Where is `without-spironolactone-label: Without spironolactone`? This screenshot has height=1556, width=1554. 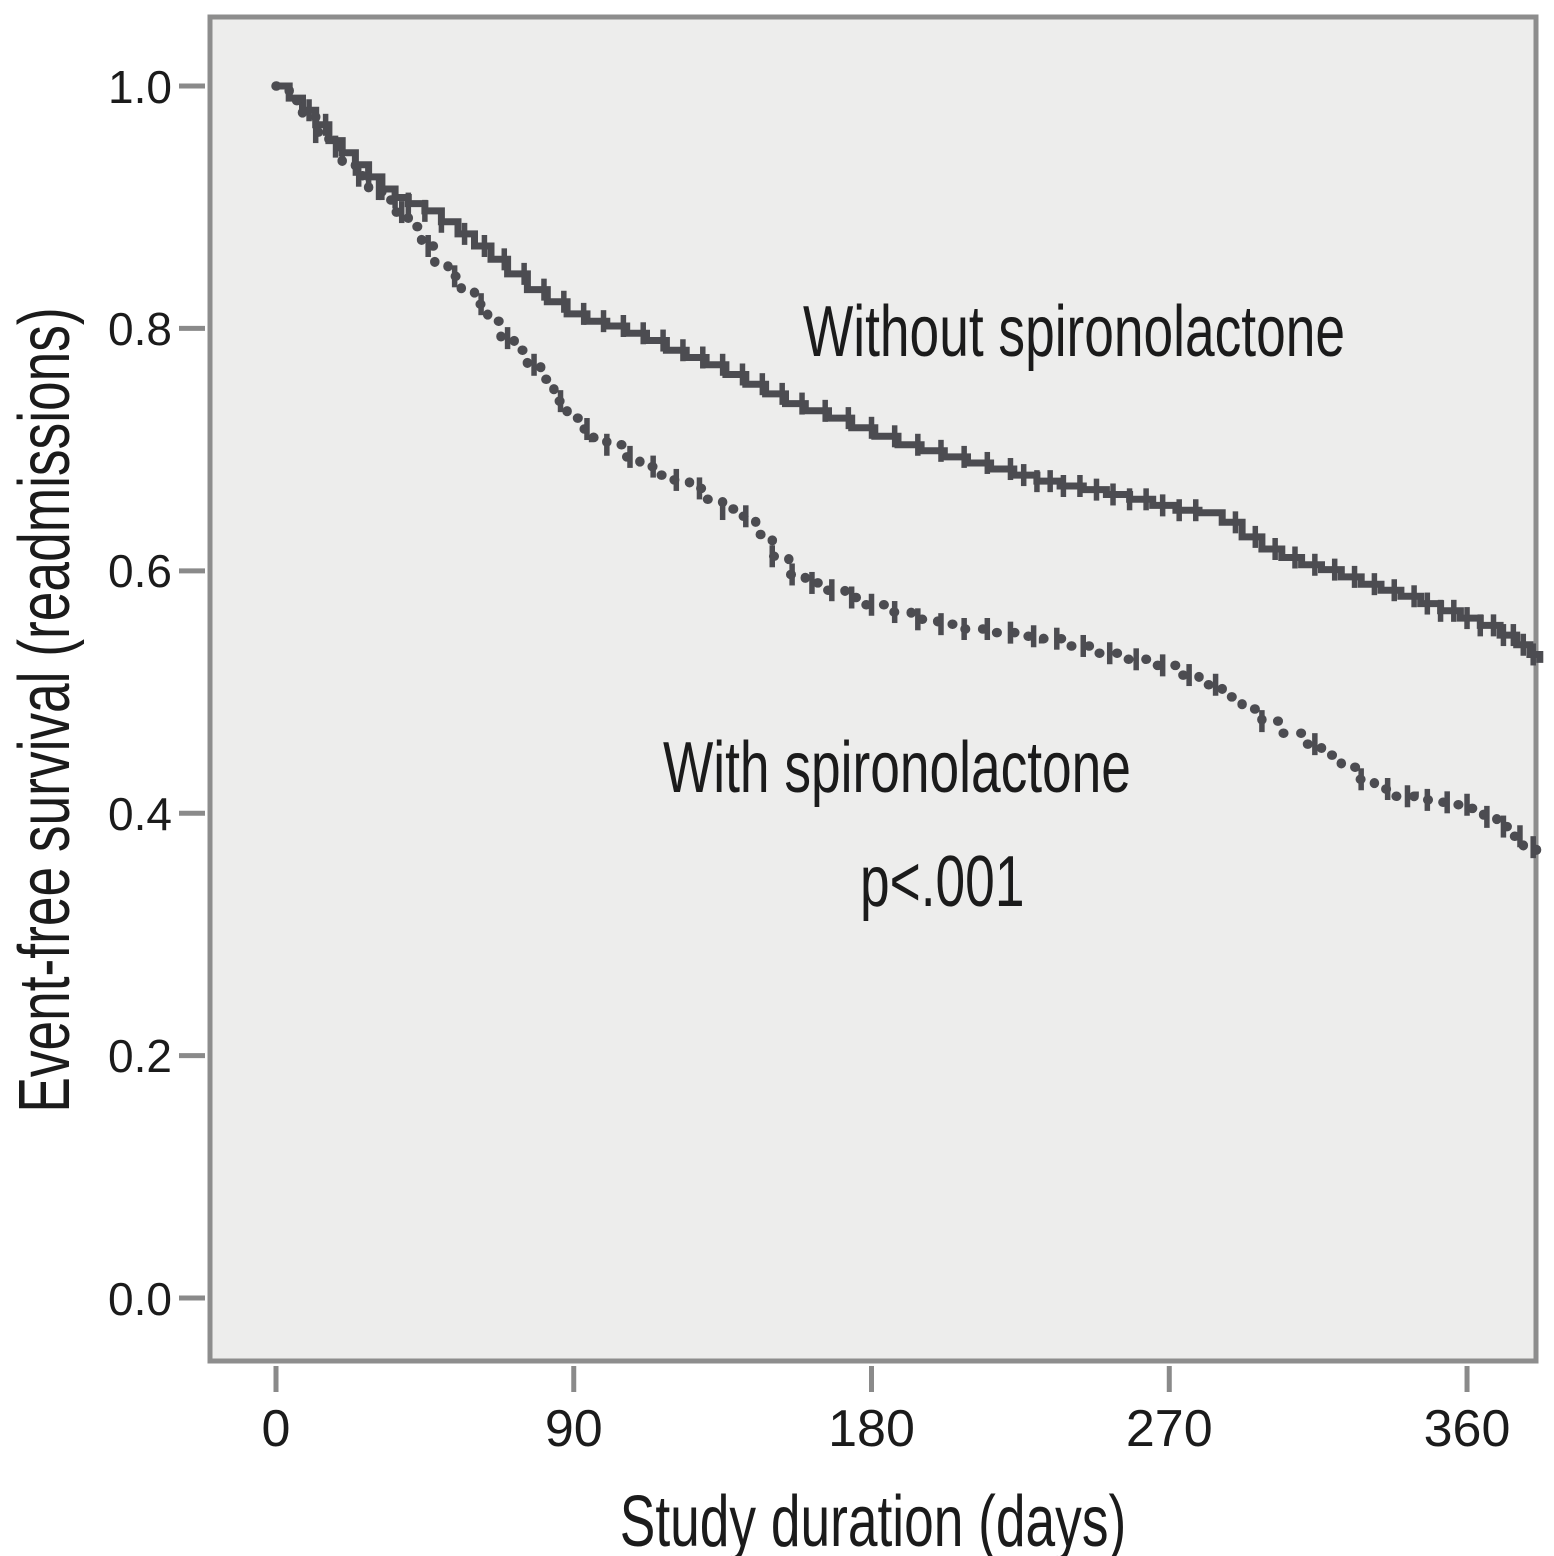
without-spironolactone-label: Without spironolactone is located at coordinates (1074, 332).